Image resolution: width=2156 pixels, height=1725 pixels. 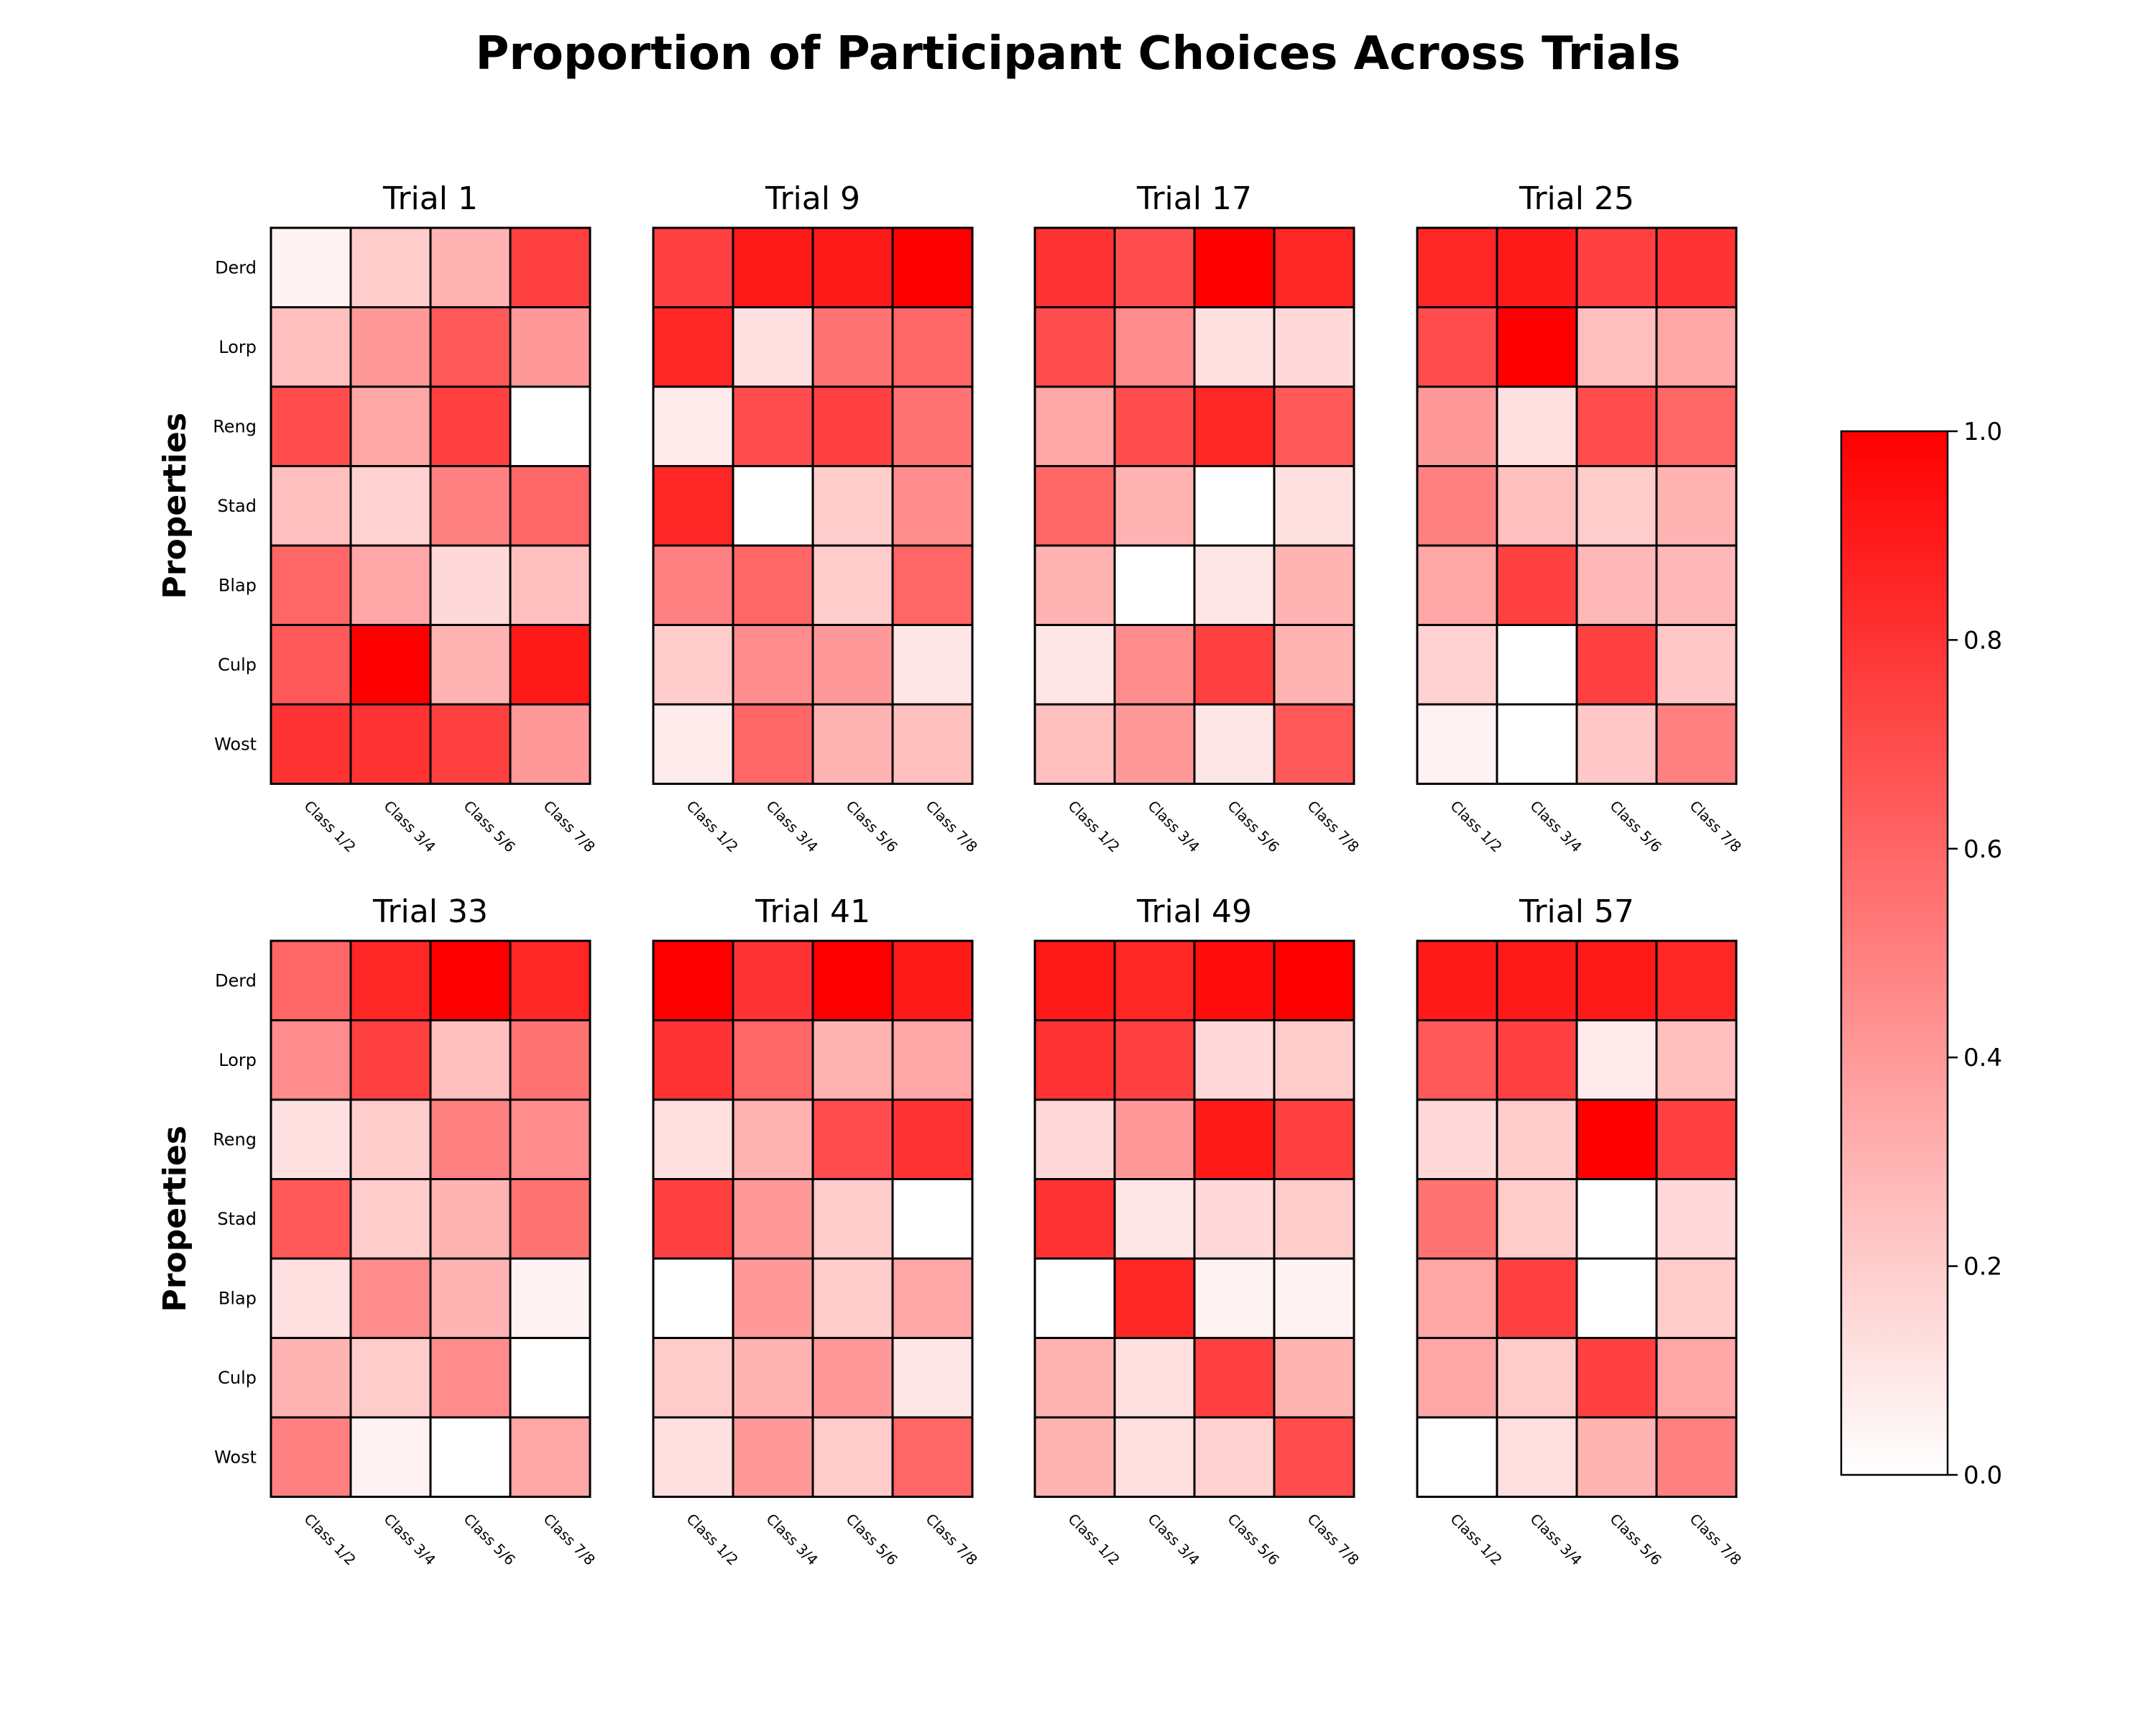 I want to click on colorbar-tick-label: 0.4, so click(x=1983, y=1058).